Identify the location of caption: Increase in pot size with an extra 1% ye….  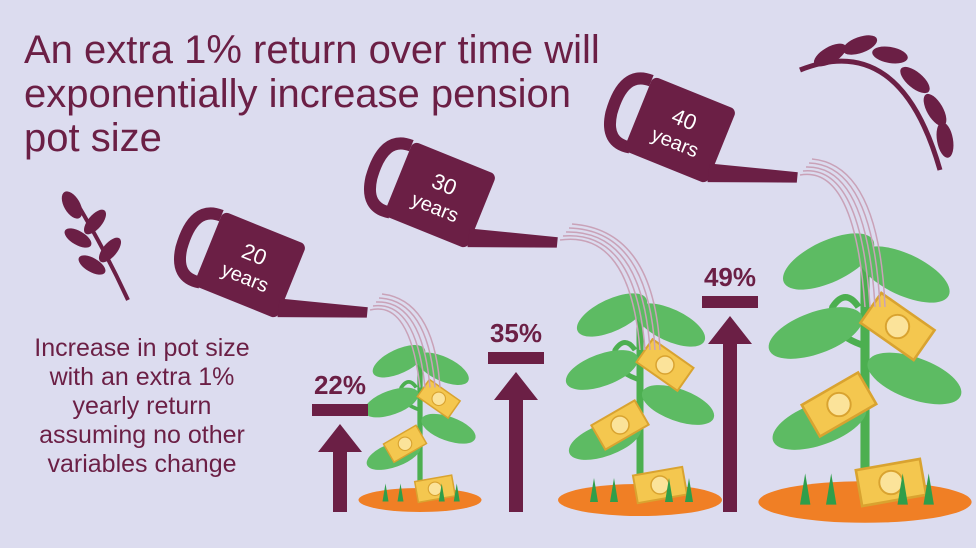
(142, 406).